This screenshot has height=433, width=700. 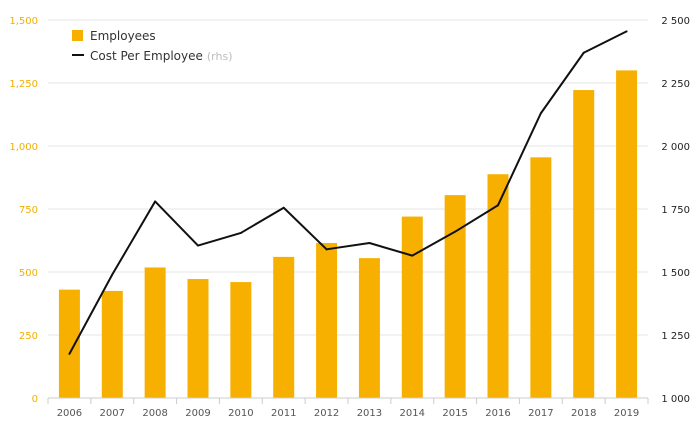 I want to click on point-cost-2016, so click(x=498, y=205).